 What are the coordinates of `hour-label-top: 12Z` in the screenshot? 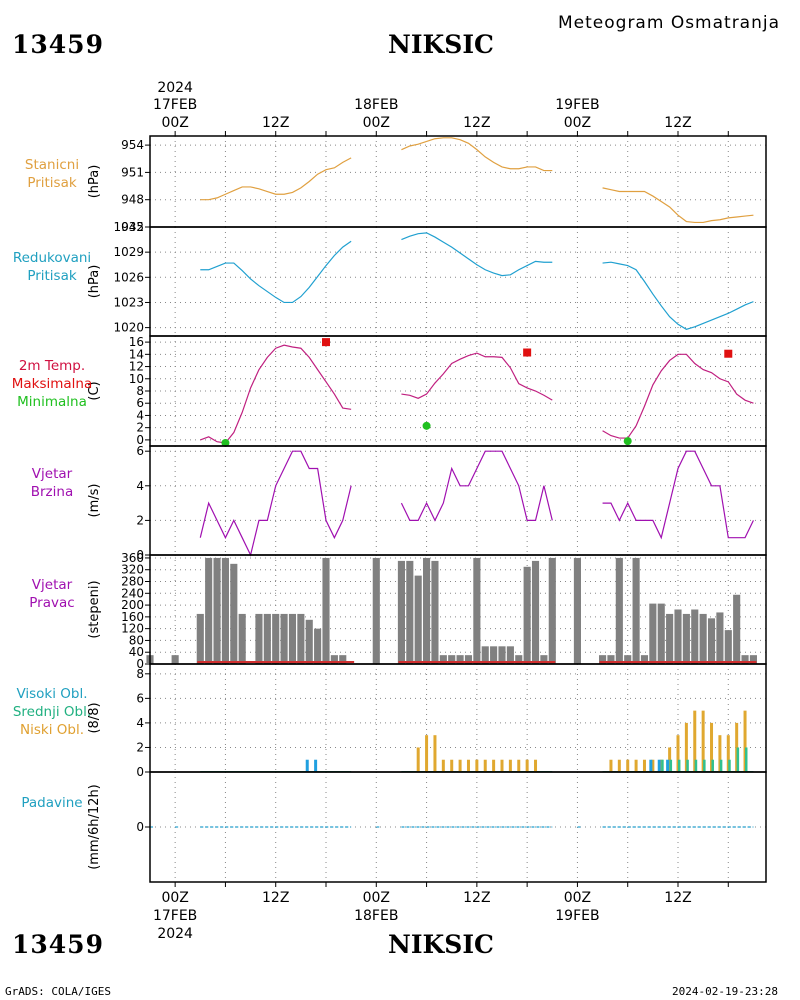 It's located at (476, 123).